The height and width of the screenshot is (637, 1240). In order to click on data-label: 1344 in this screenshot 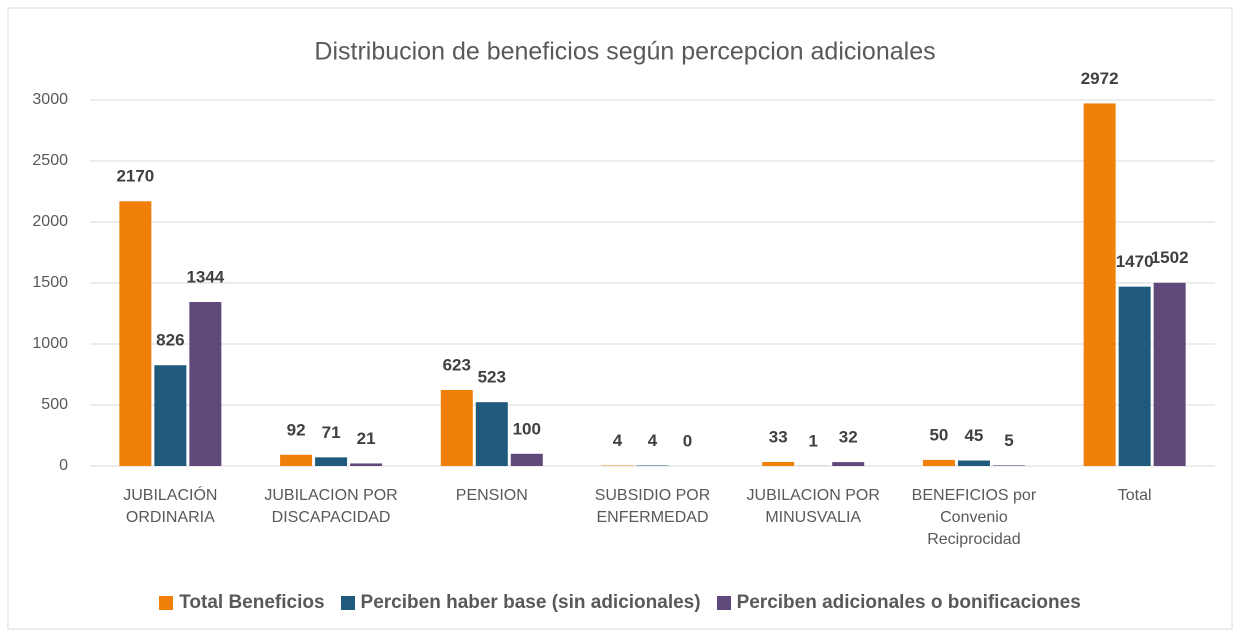, I will do `click(205, 277)`.